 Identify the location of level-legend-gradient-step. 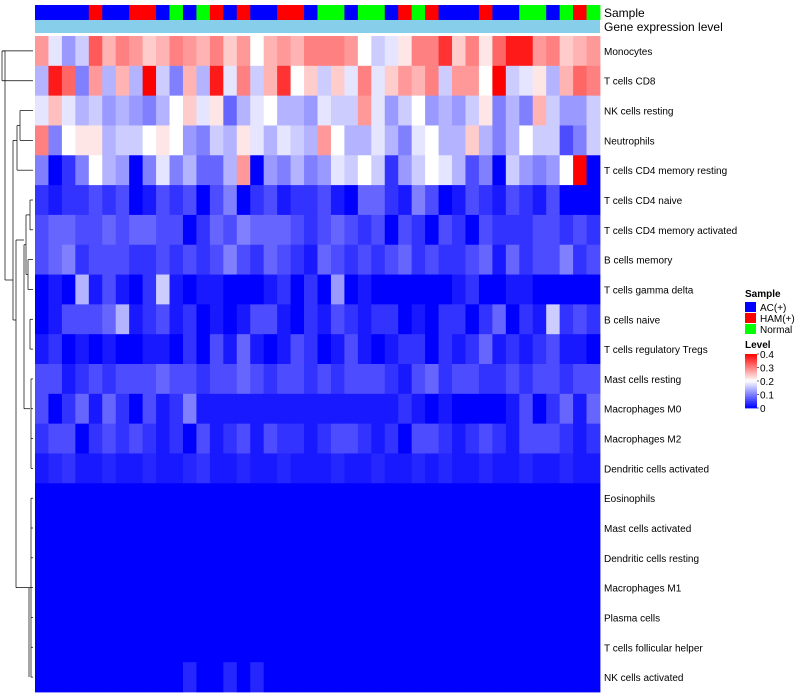
(751, 369).